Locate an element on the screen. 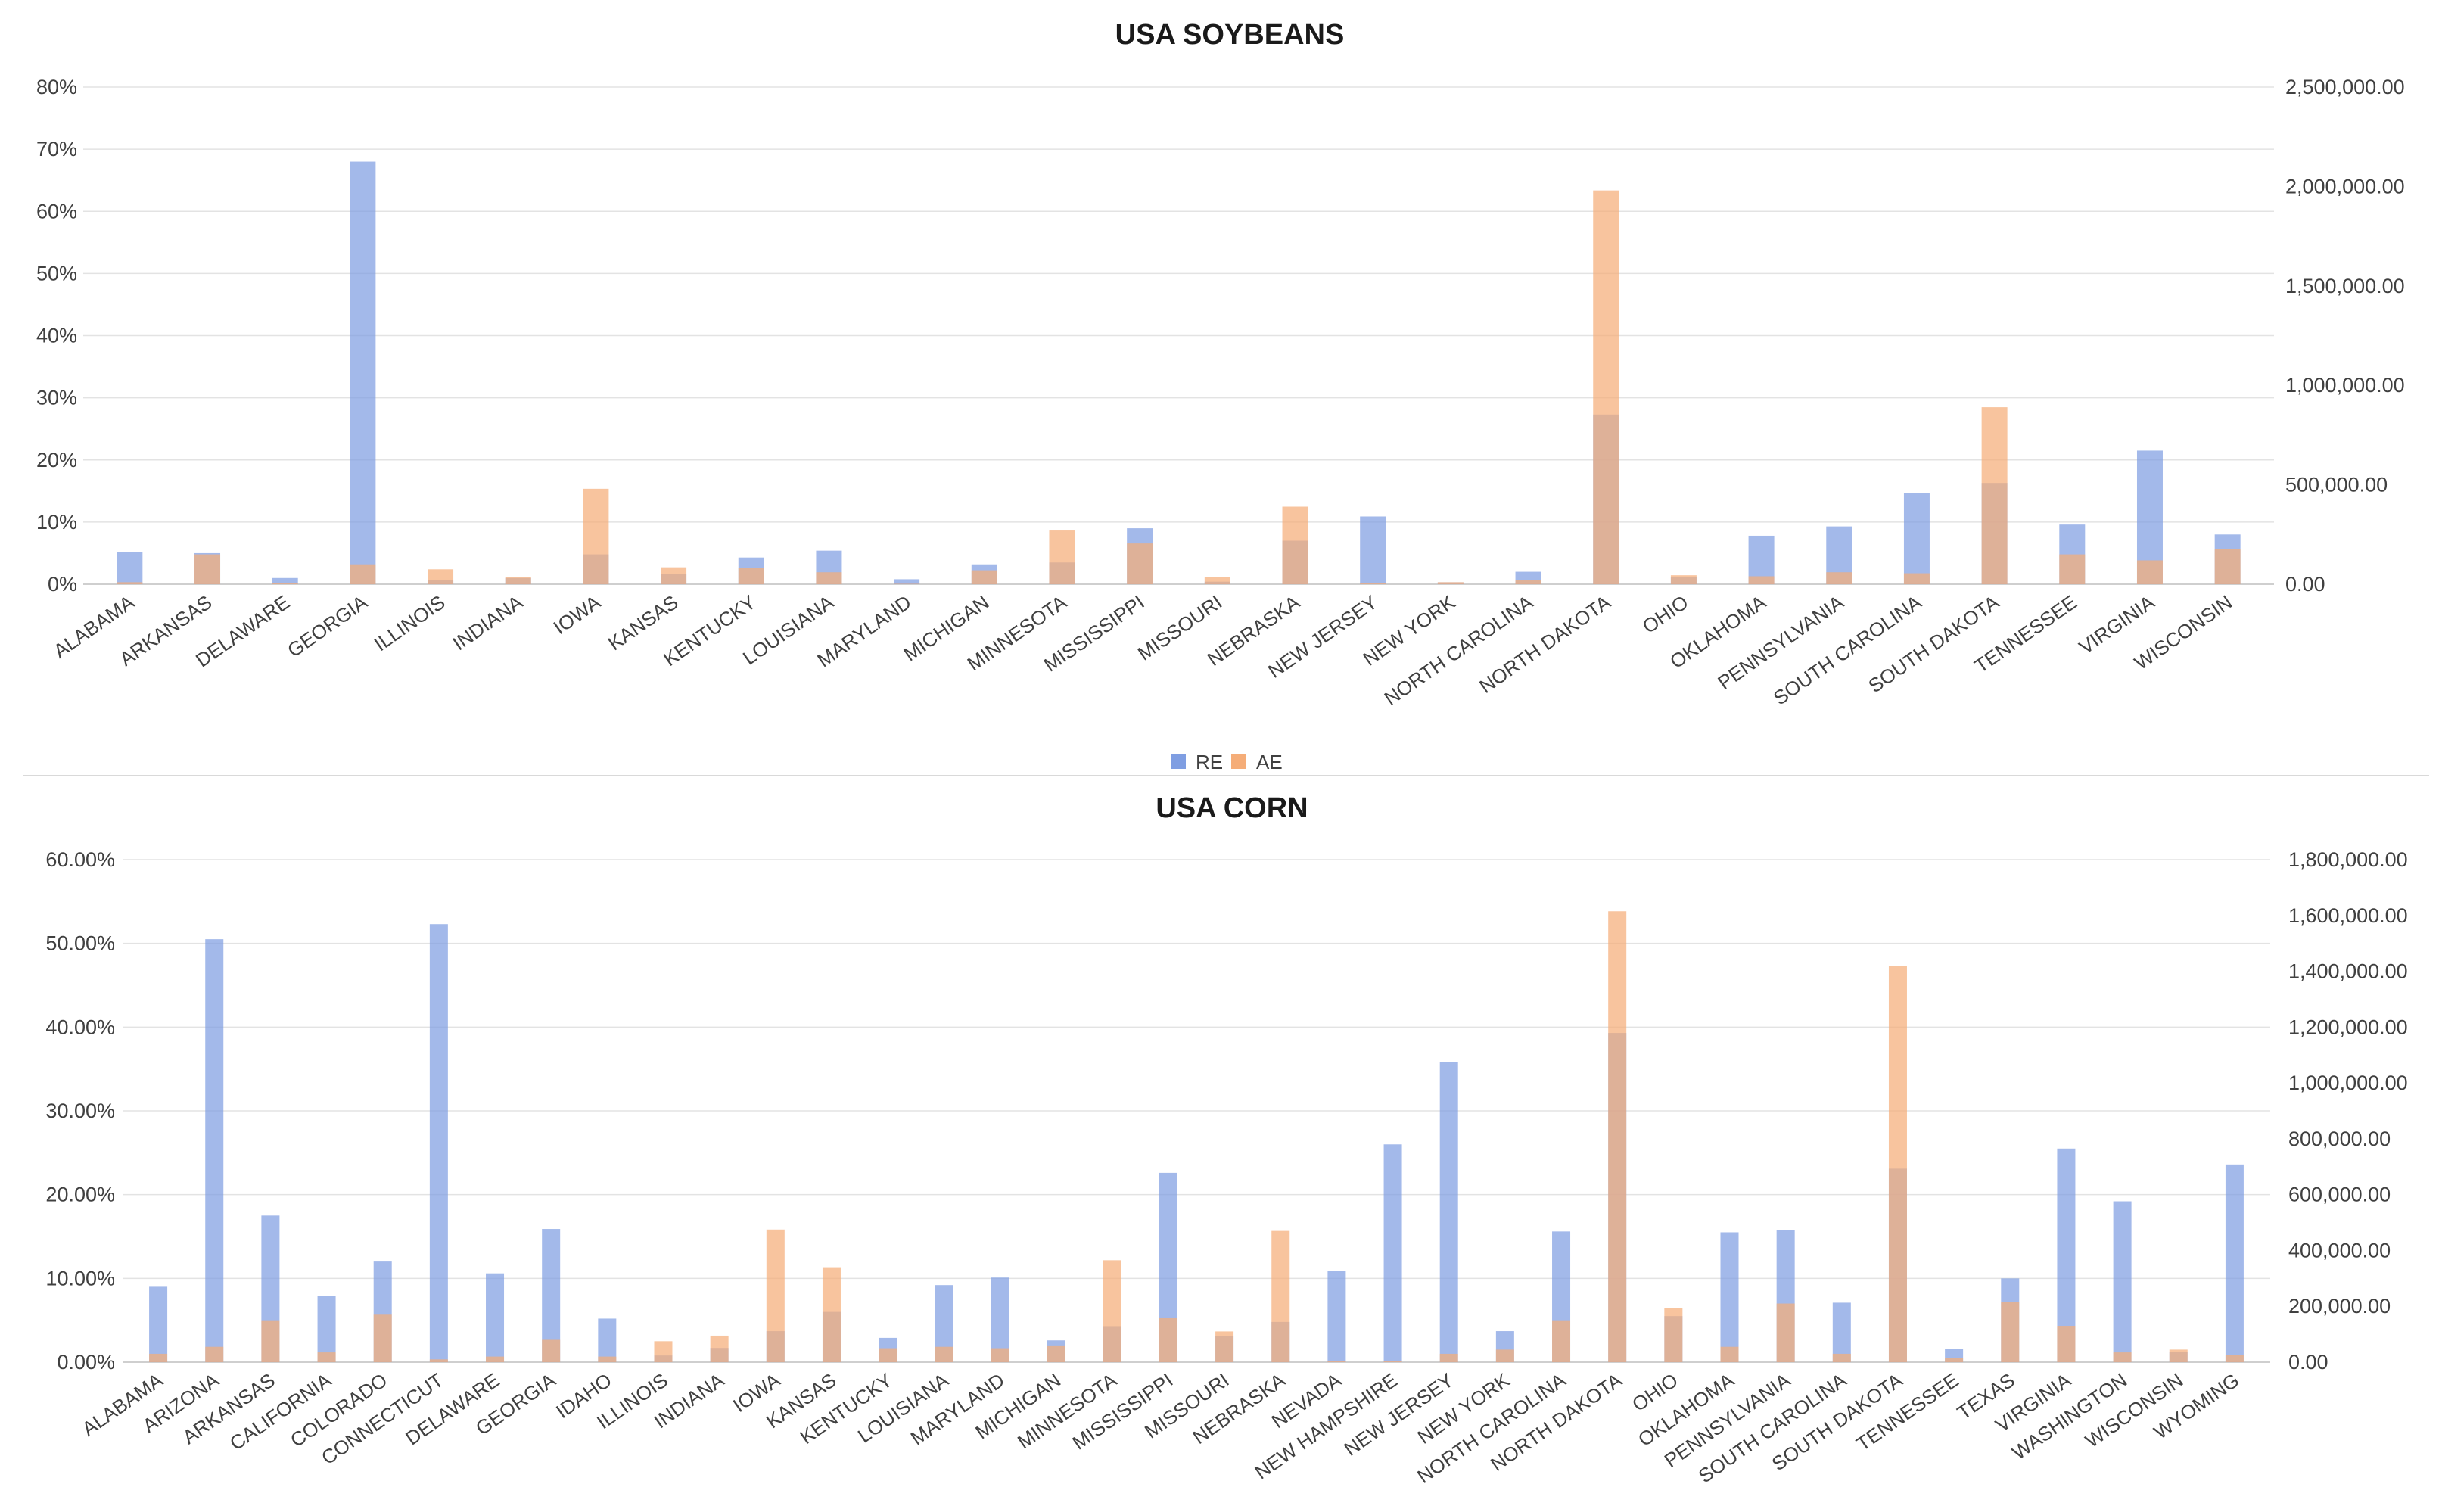 The width and height of the screenshot is (2442, 1512). soybeans-ae-bar-tennessee is located at coordinates (2072, 569).